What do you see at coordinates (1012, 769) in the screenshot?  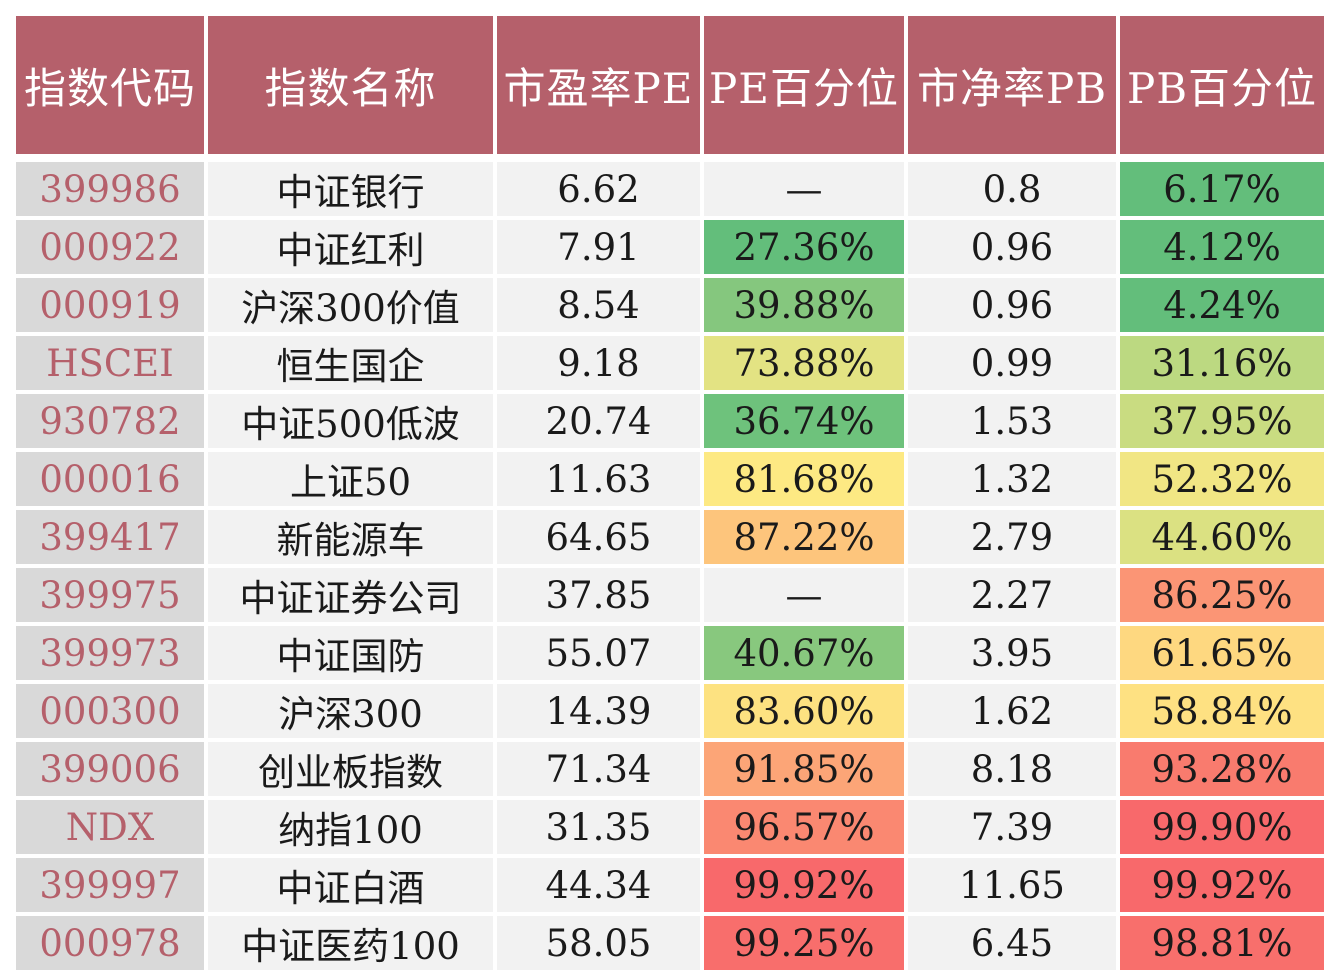 I see `cell-pb: 8.18` at bounding box center [1012, 769].